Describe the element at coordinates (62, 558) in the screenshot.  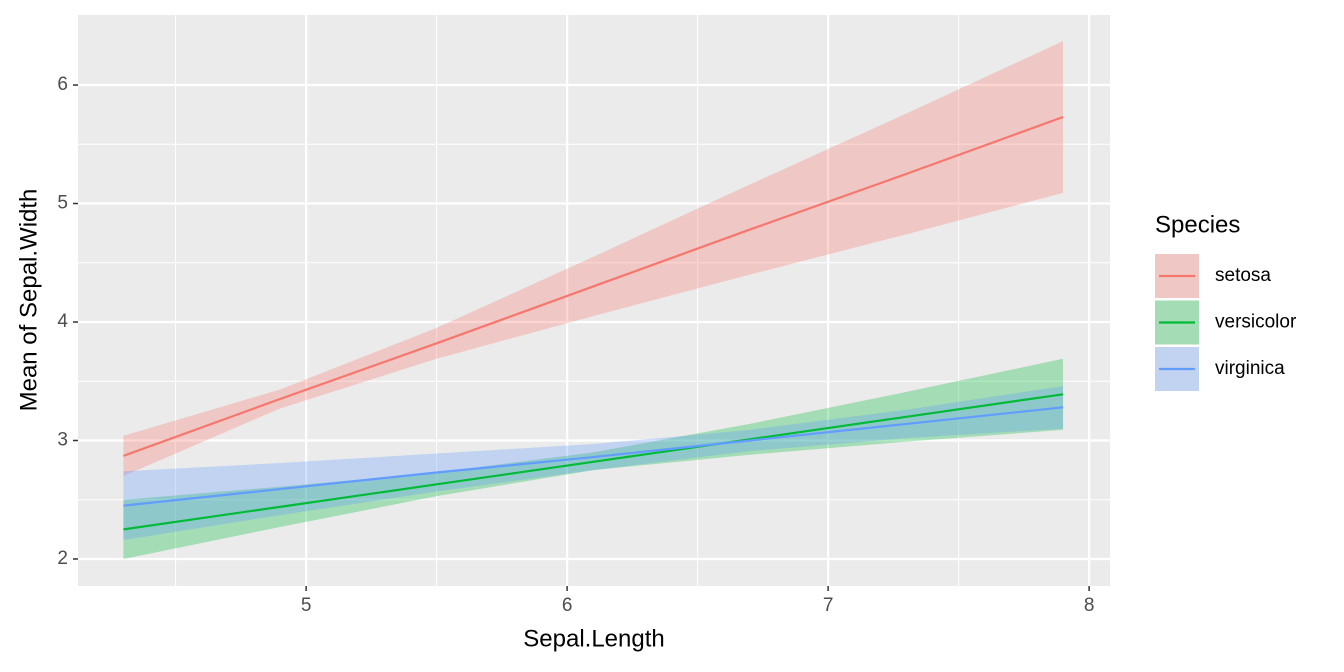
I see `y-tick-label: 2` at that location.